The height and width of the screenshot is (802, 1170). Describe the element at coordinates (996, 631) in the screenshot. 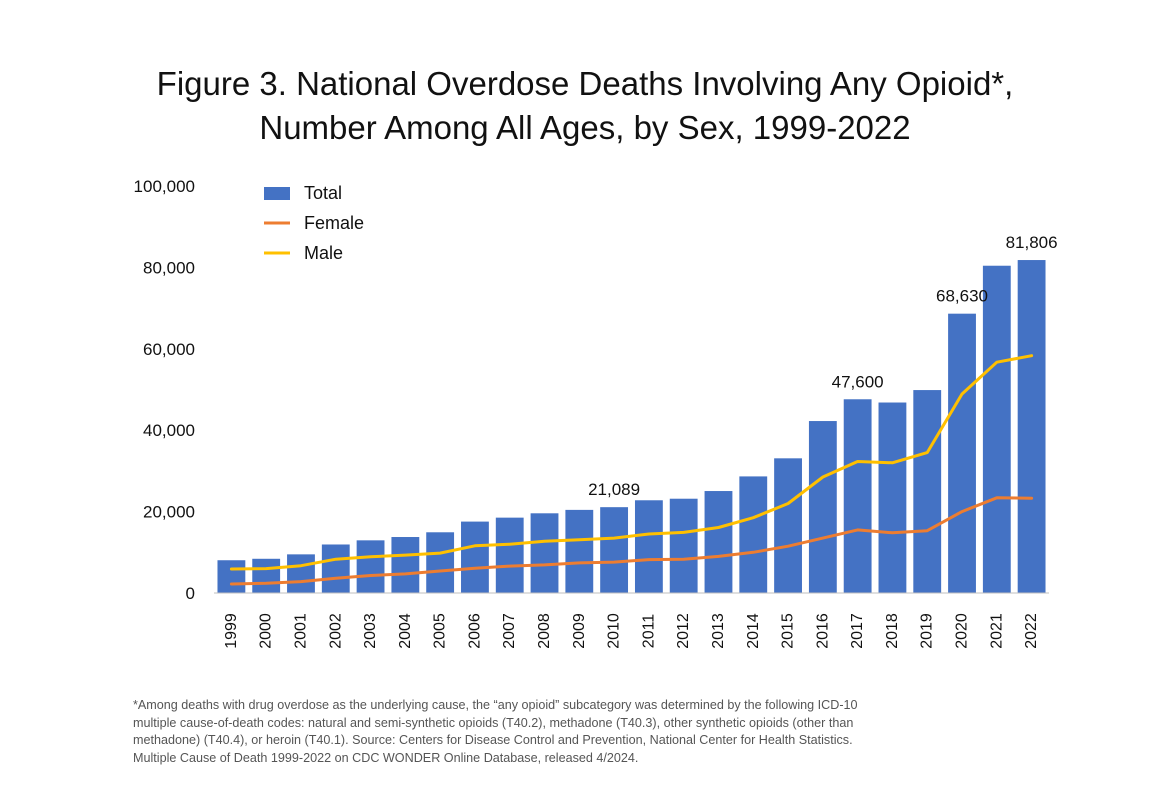

I see `x-tick-label: 2021` at that location.